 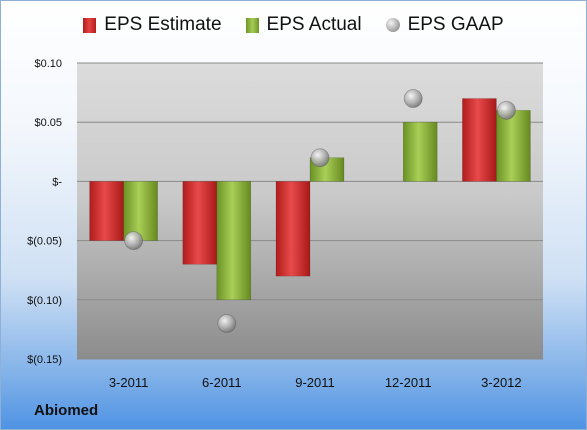 I want to click on chart-legend: EPS Estimate EPS Actual EPS GAAP, so click(x=293, y=25).